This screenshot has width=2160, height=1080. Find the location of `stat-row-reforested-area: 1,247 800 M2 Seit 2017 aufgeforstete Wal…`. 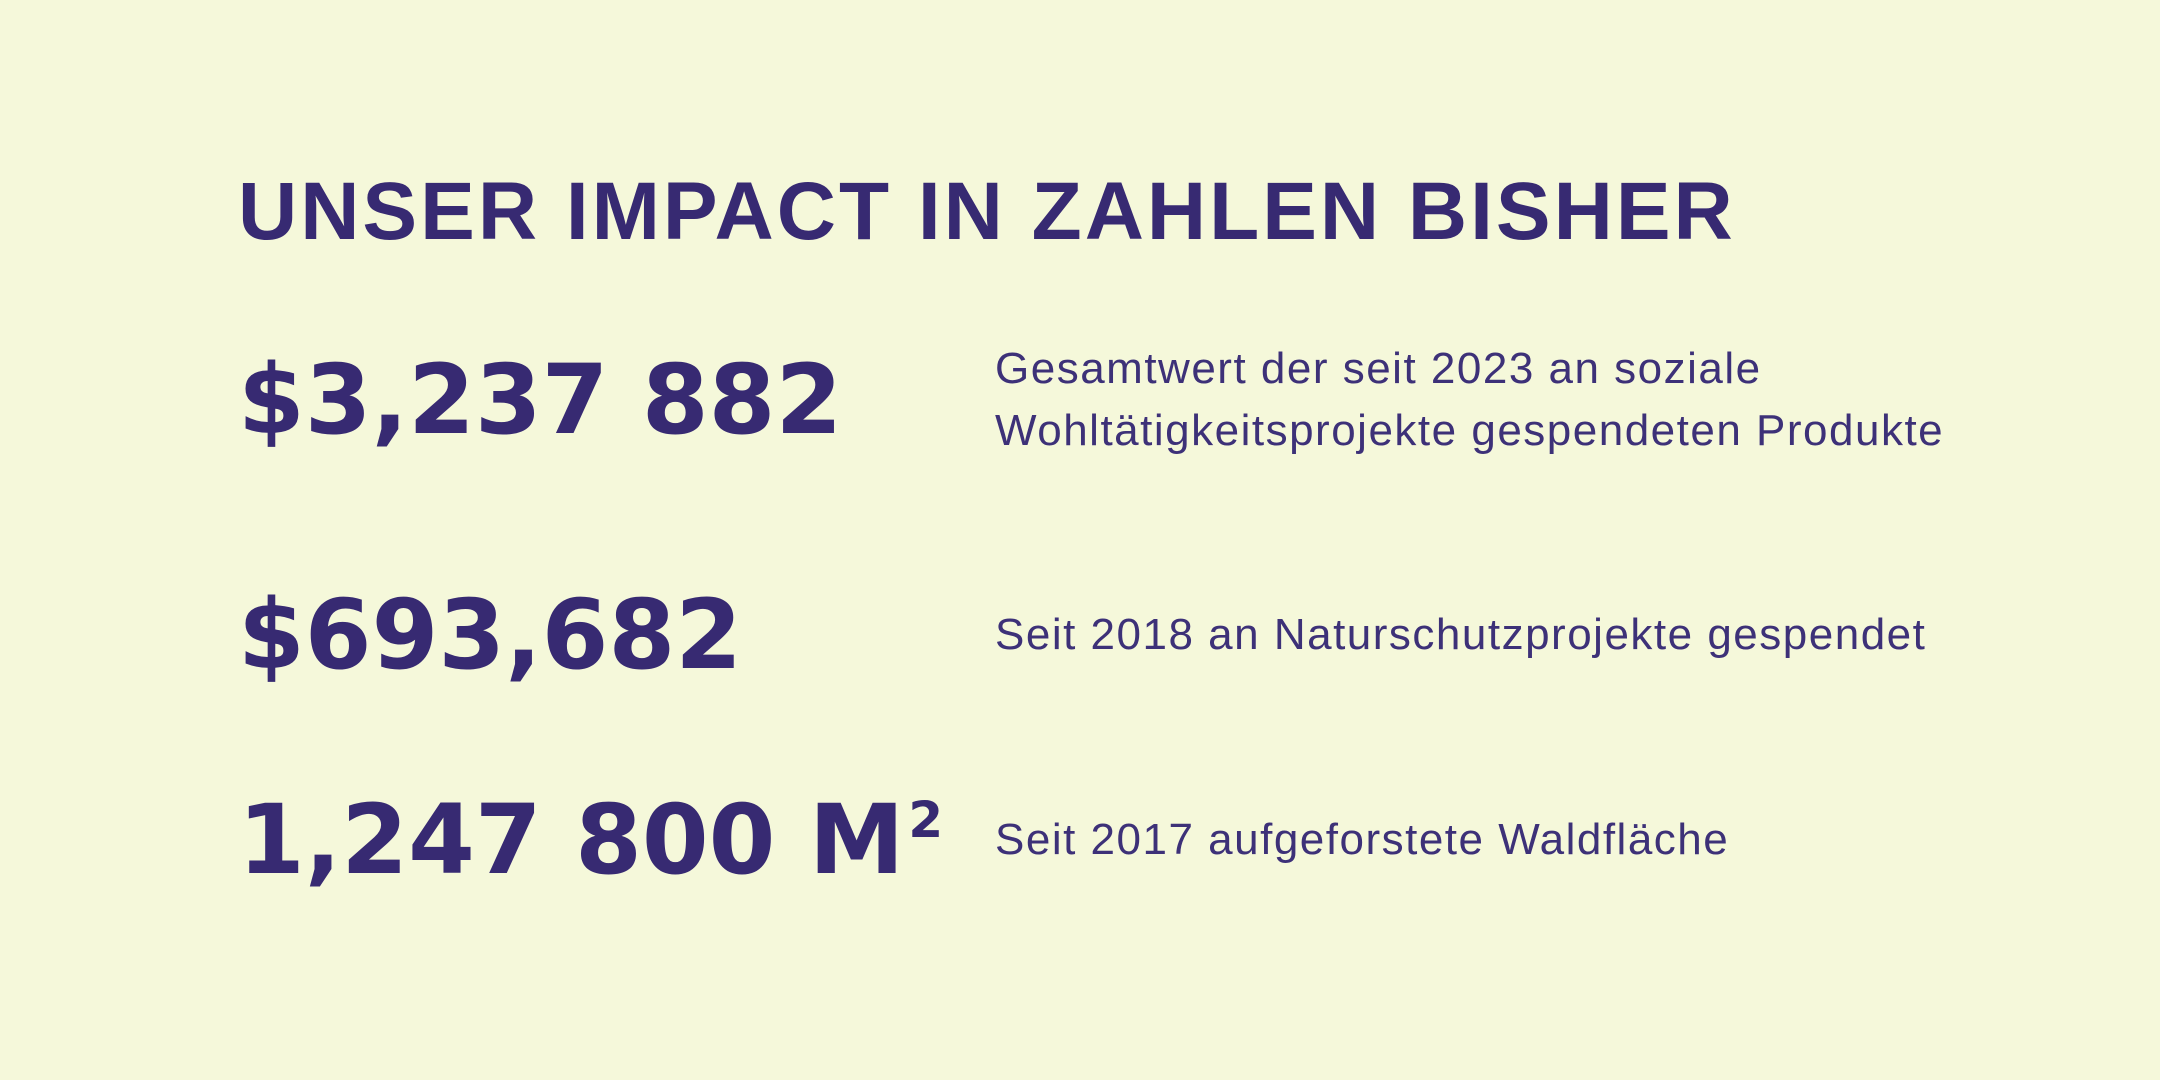

stat-row-reforested-area: 1,247 800 M2 Seit 2017 aufgeforstete Wal… is located at coordinates (1164, 840).